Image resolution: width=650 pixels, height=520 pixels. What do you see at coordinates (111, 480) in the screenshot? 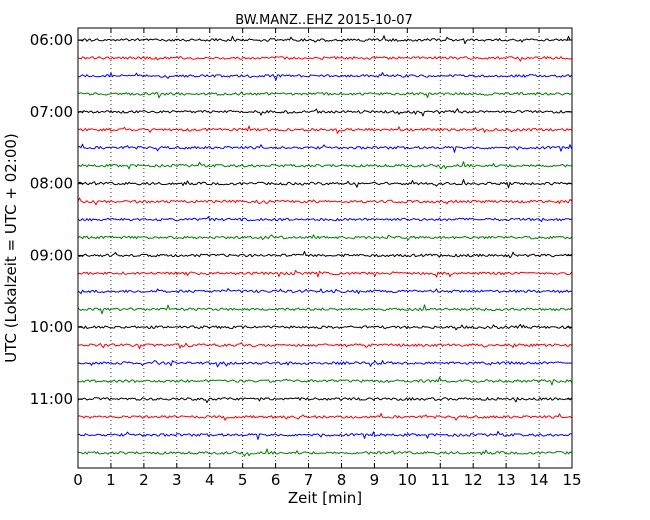
I see `x-tick-label: 1` at bounding box center [111, 480].